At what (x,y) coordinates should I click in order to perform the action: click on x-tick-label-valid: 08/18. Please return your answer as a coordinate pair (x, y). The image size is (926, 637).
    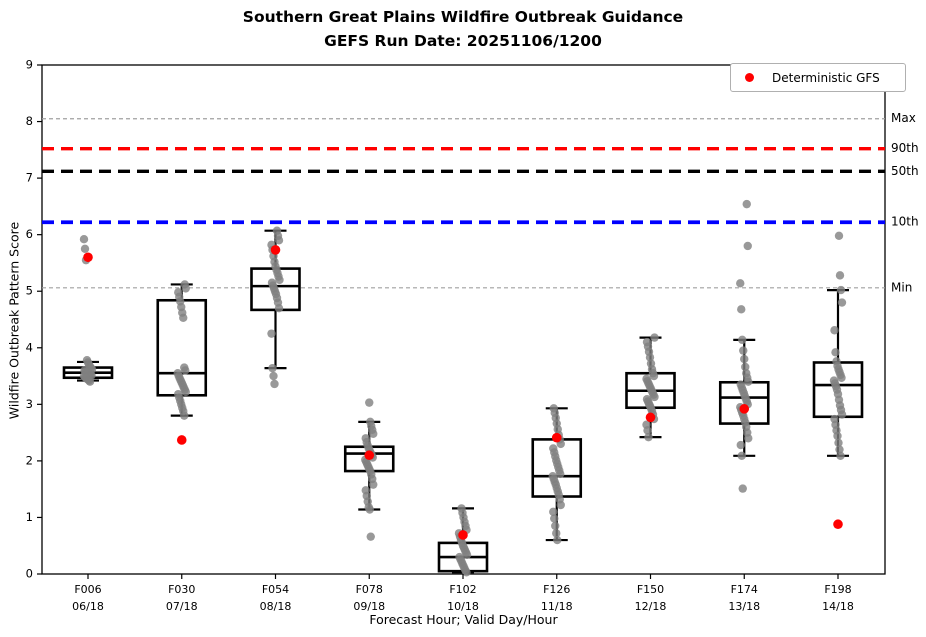
    Looking at the image, I should click on (276, 606).